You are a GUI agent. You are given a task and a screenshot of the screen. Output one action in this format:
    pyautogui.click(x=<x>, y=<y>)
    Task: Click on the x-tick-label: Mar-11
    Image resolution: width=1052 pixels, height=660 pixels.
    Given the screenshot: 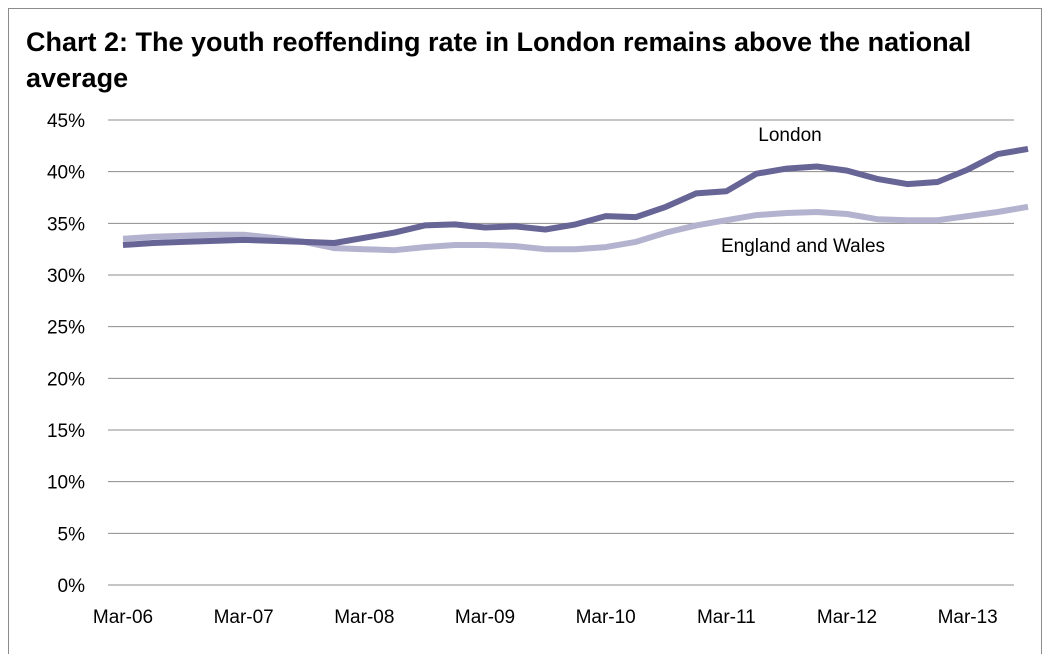 What is the action you would take?
    pyautogui.click(x=726, y=617)
    